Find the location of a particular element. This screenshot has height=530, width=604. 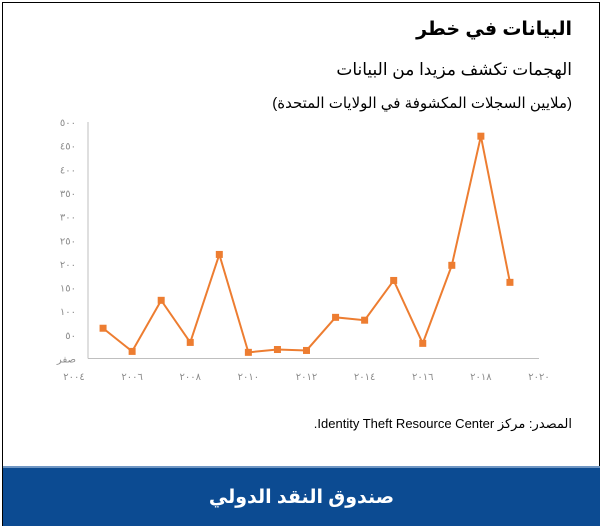

y-tick-label: ٤٠٠ is located at coordinates (68, 170).